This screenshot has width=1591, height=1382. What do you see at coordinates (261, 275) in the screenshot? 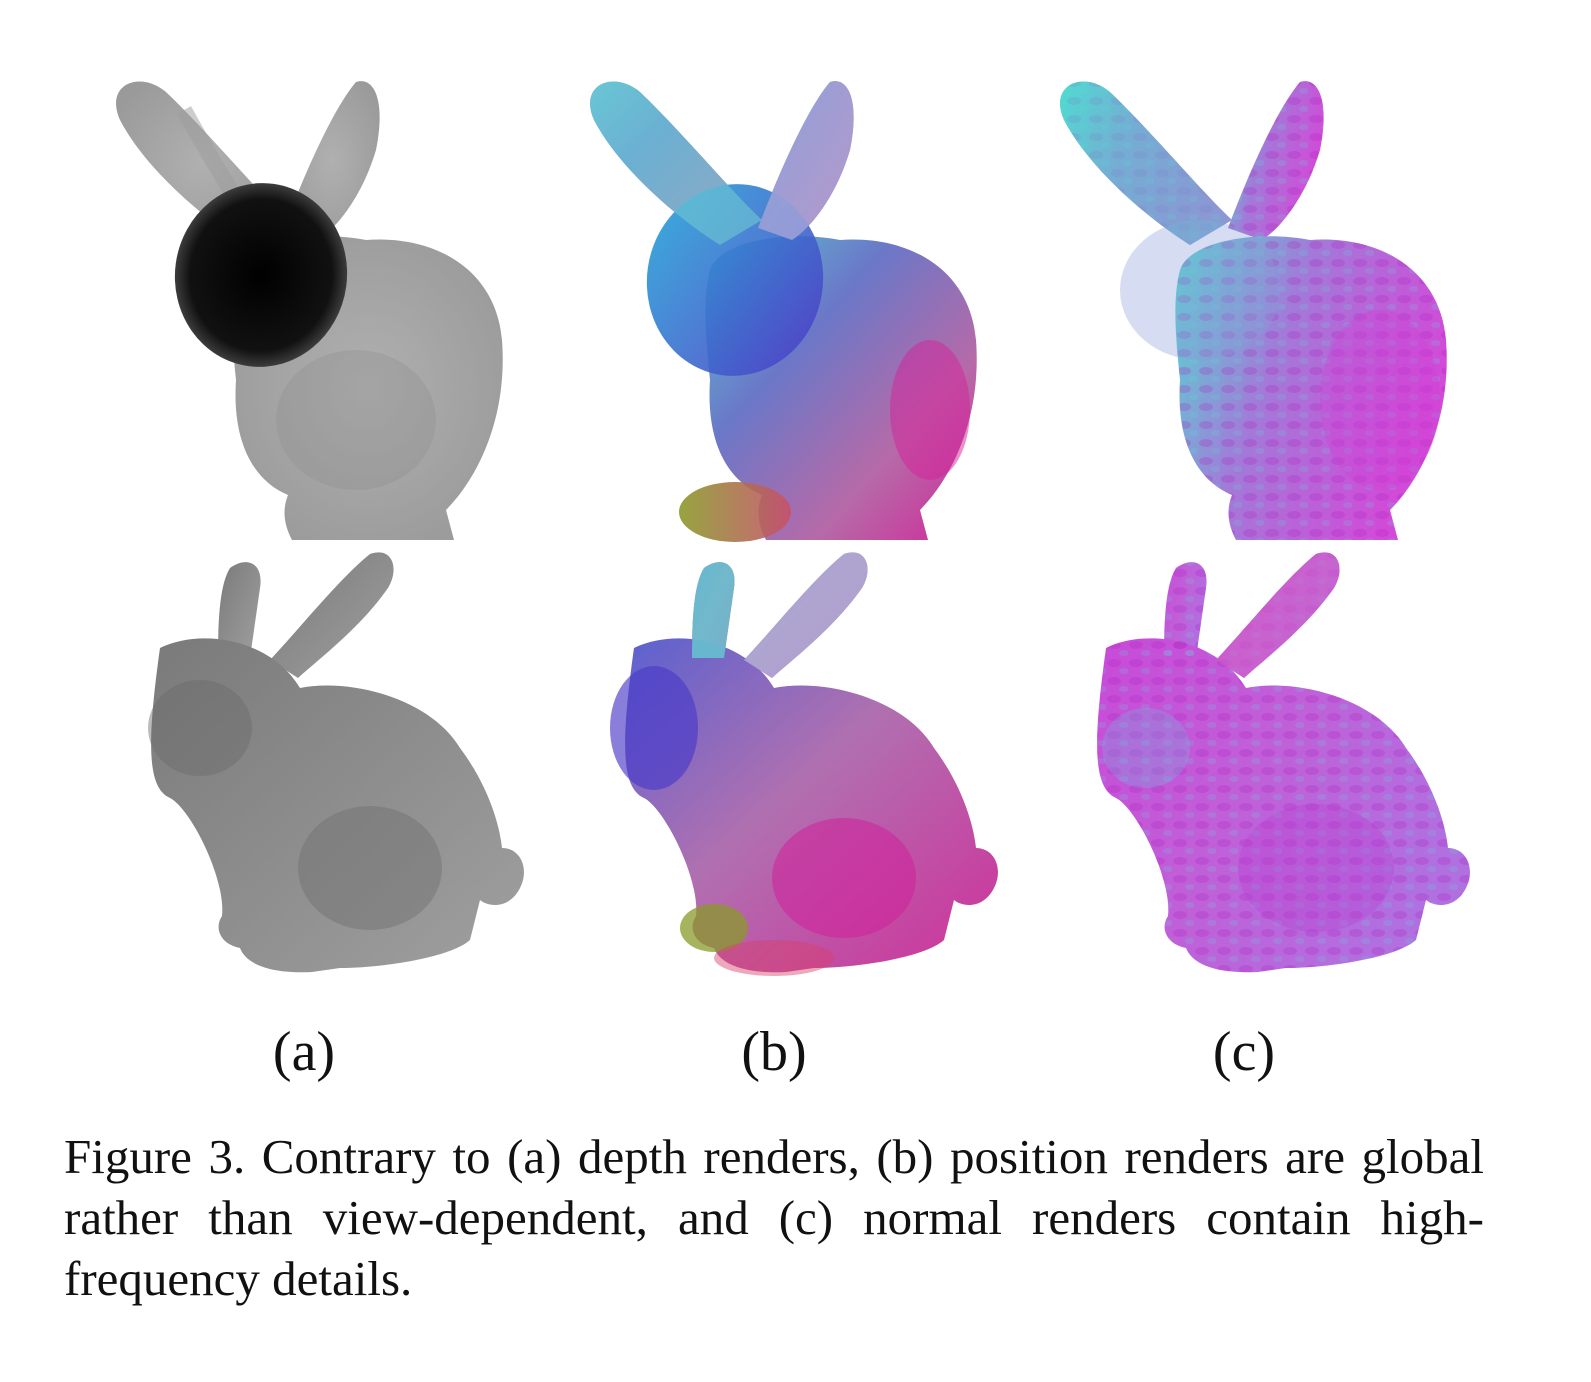
I see `depth-head-near` at bounding box center [261, 275].